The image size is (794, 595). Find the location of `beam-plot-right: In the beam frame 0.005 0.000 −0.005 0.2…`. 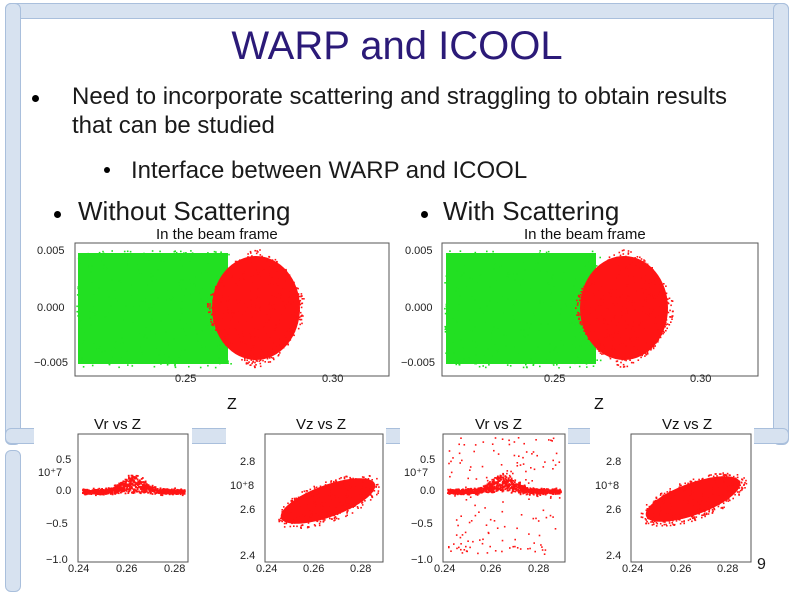

beam-plot-right: In the beam frame 0.005 0.000 −0.005 0.2… is located at coordinates (581, 319).